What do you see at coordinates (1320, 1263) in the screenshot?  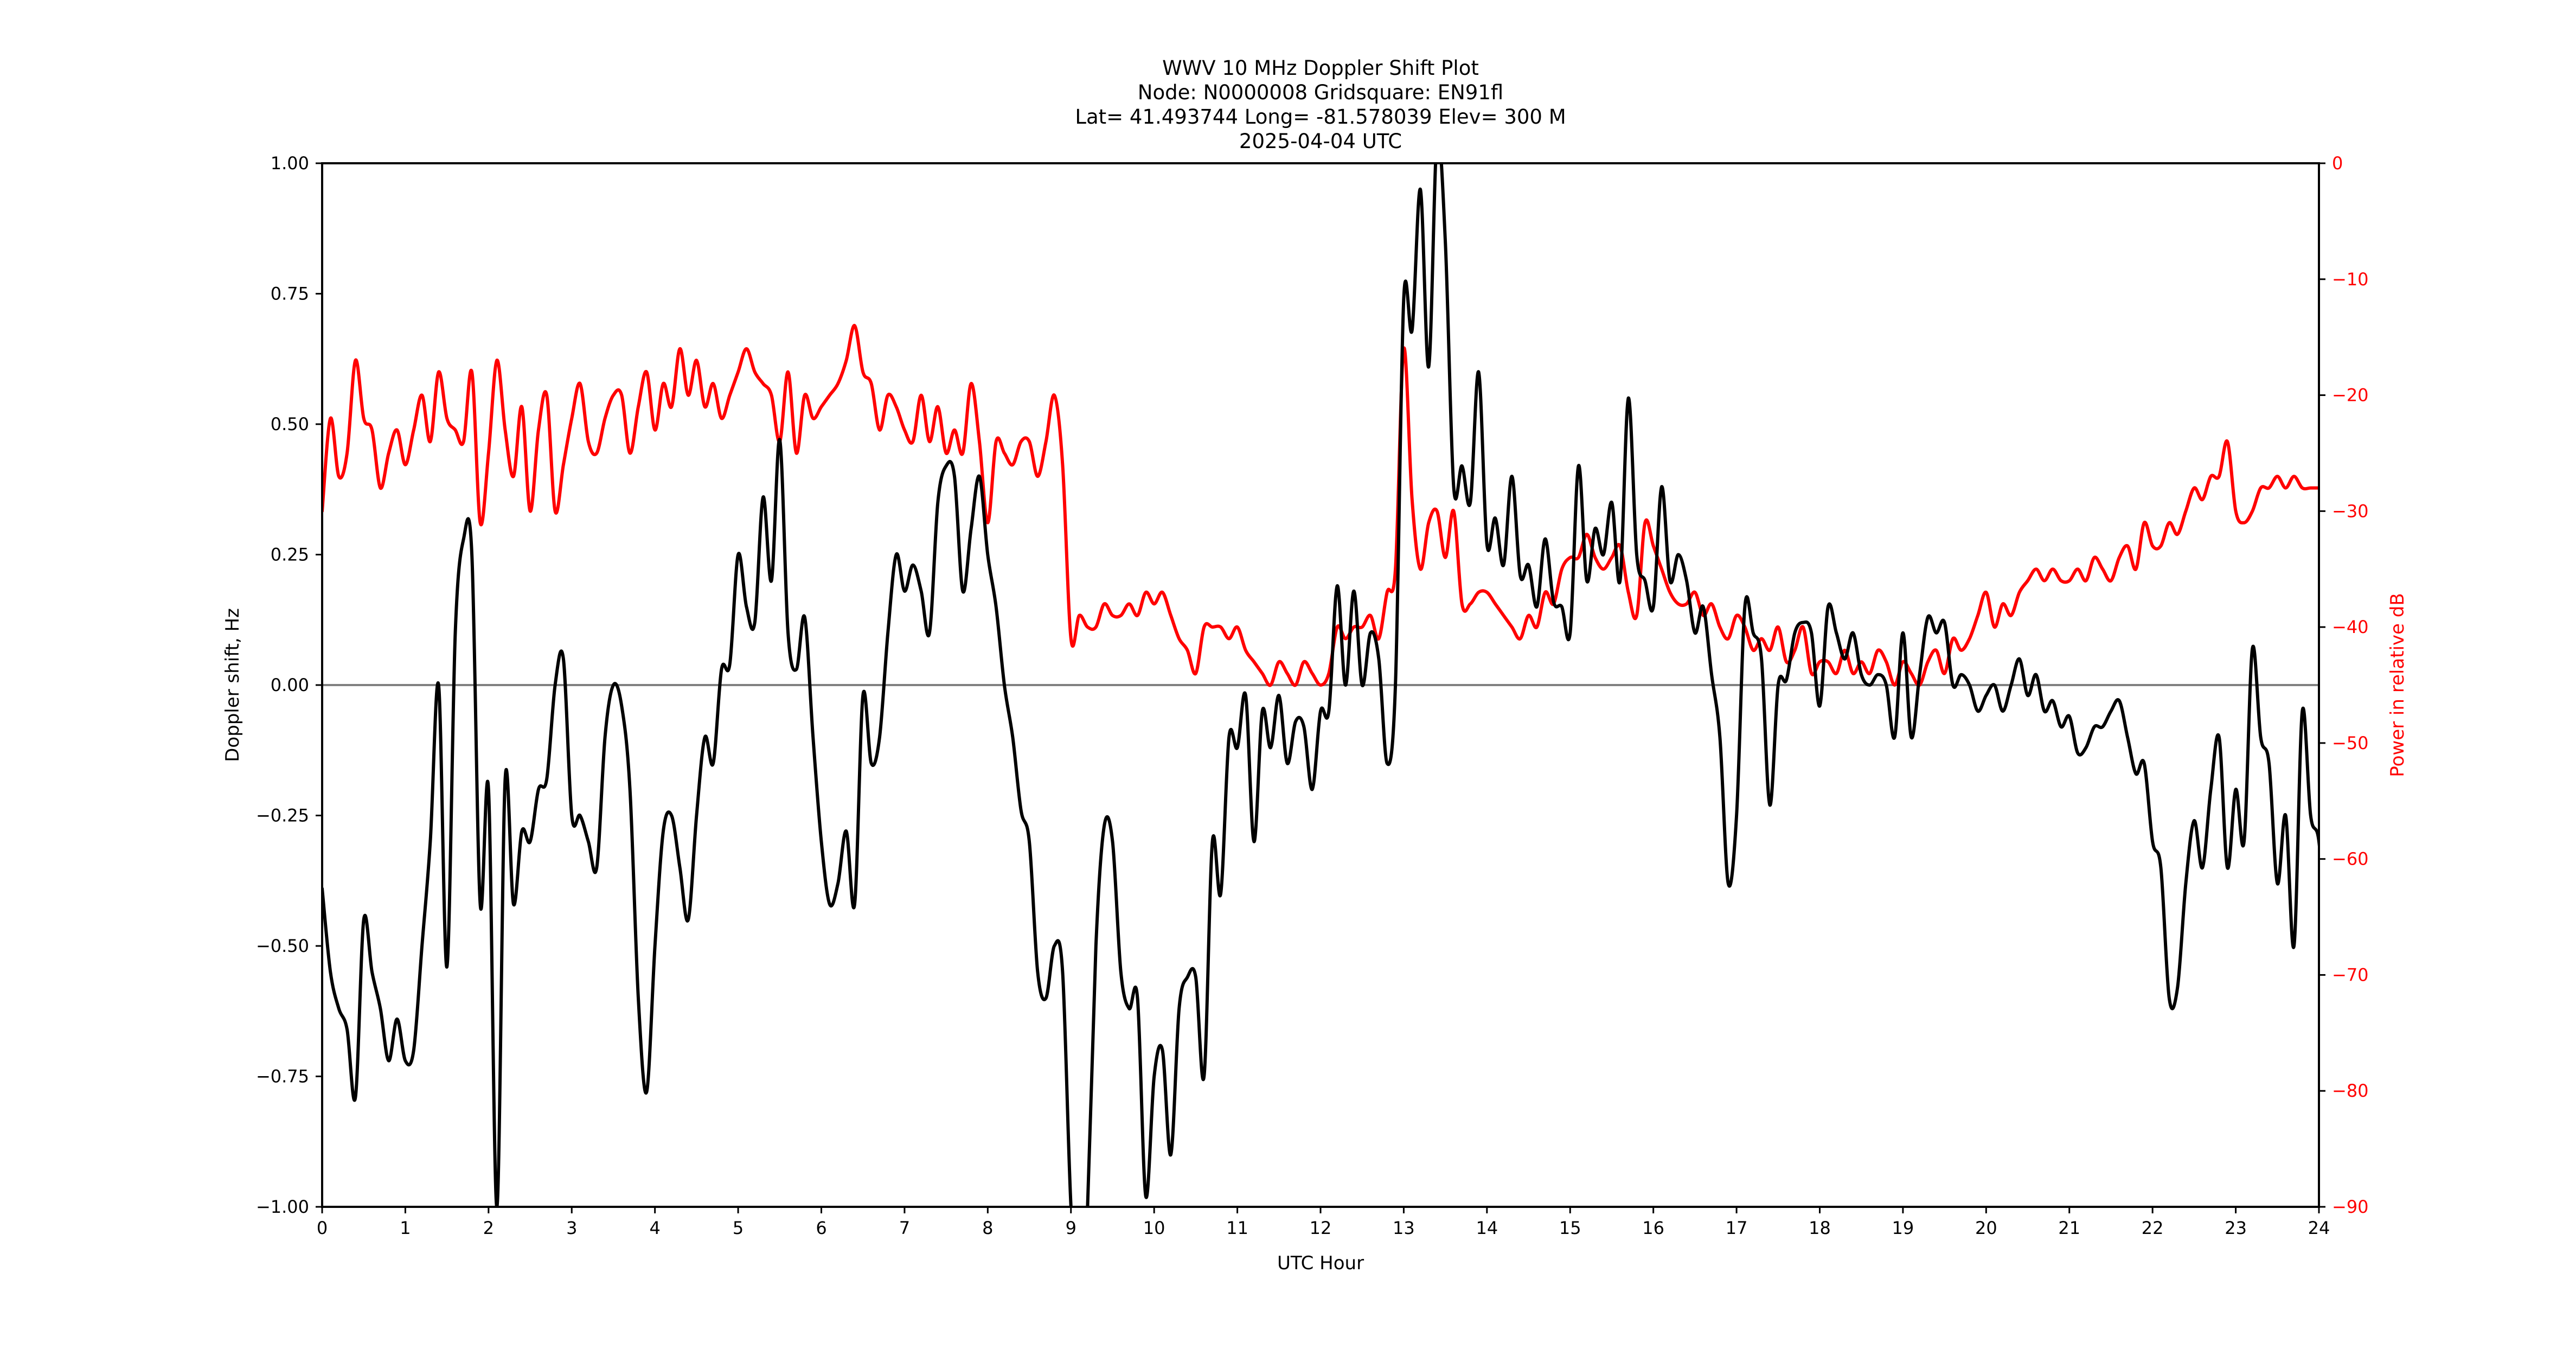 I see `x-axis-label: UTC Hour` at bounding box center [1320, 1263].